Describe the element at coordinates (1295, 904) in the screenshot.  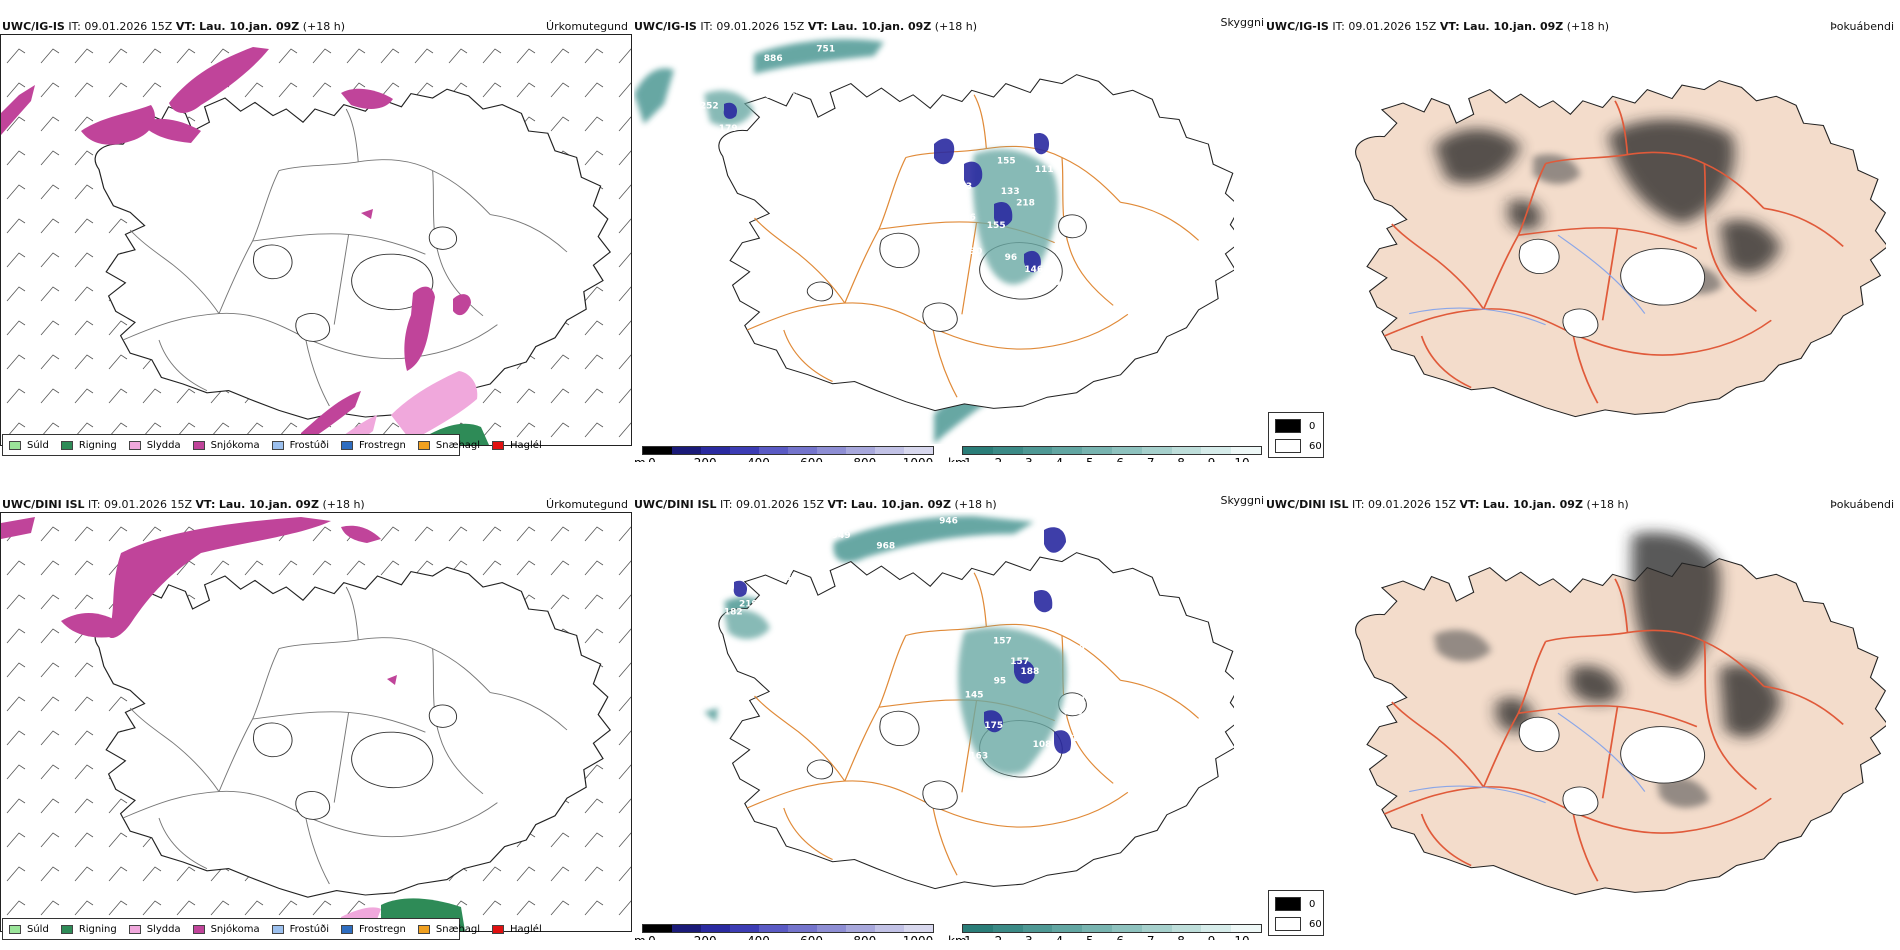
I see `fog-legend-row-min: 0` at that location.